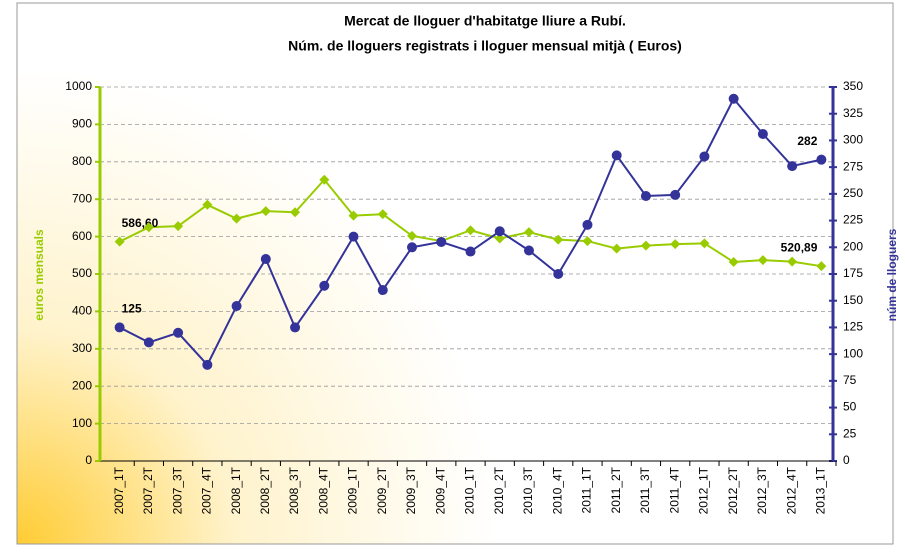  Describe the element at coordinates (82, 161) in the screenshot. I see `y-tick-label: 800` at that location.